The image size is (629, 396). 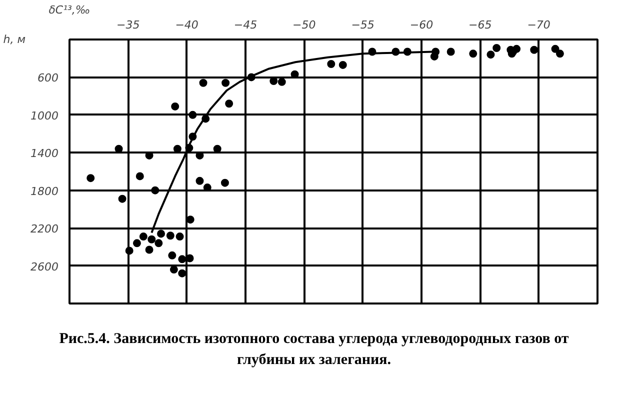 I want to click on x-tick-label: −60, so click(x=422, y=25).